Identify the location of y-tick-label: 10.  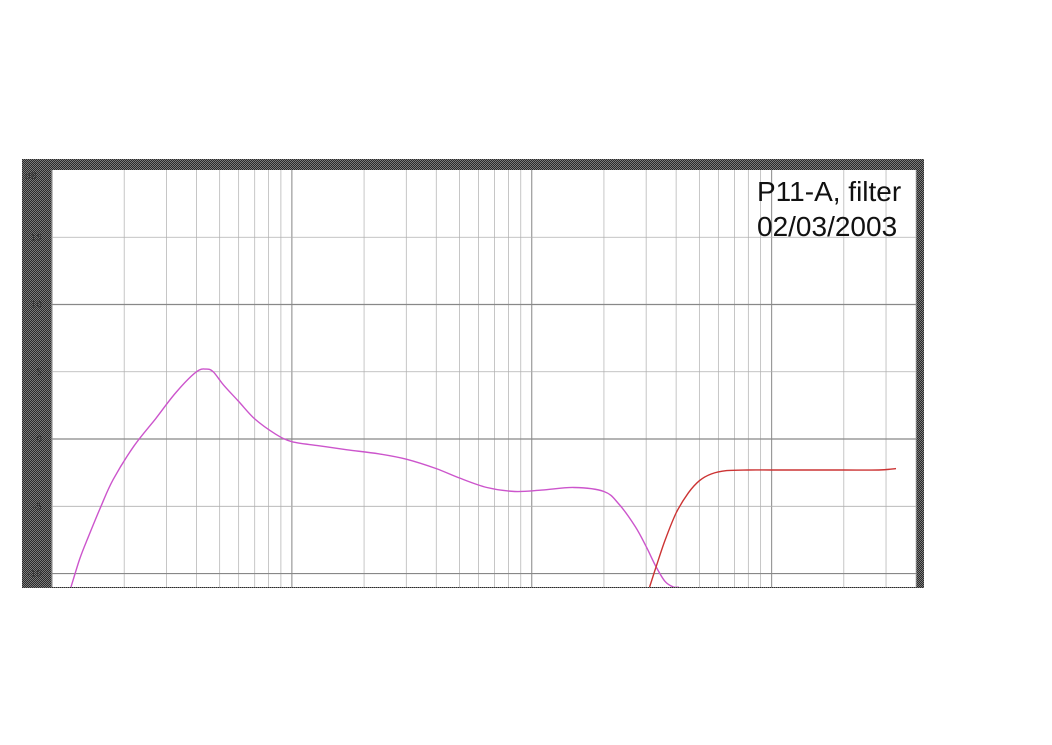
(37, 306).